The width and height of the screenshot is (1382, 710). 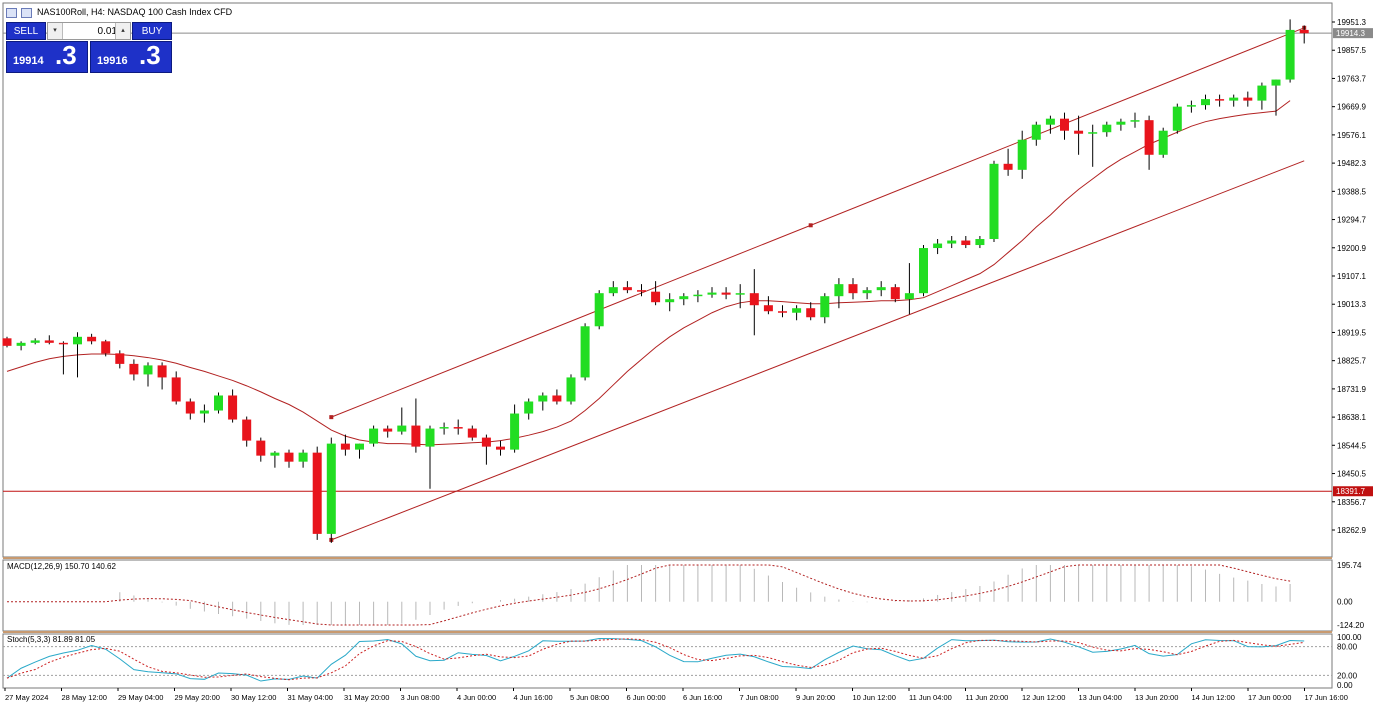 I want to click on time-axis-label: 6 Jun 16:00, so click(x=702, y=697).